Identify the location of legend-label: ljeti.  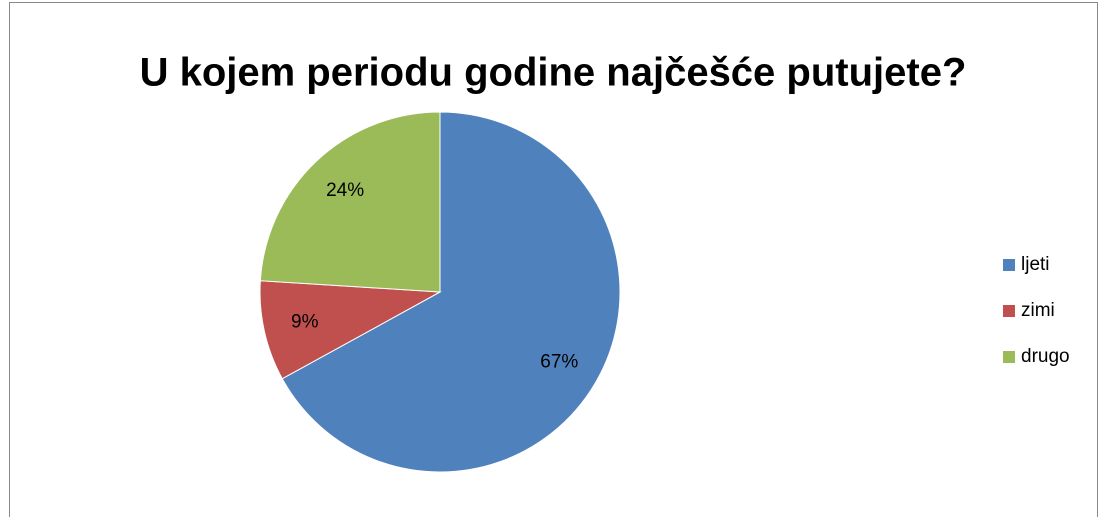
(1035, 264).